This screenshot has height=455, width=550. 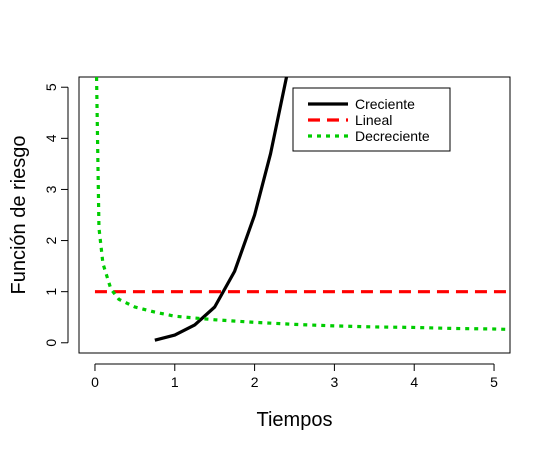 I want to click on y-tick-label: 0, so click(x=51, y=343).